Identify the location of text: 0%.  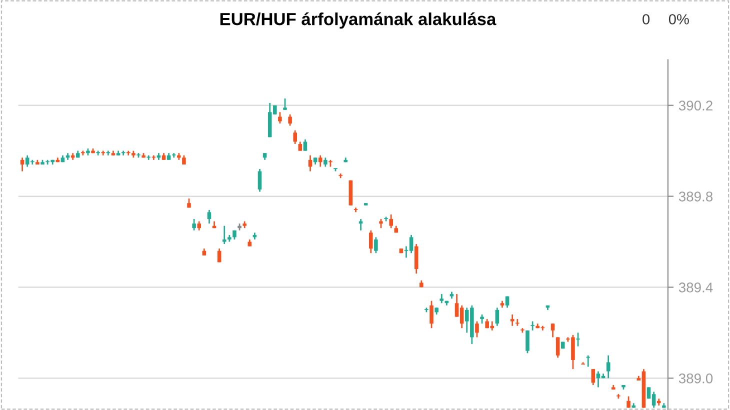
(678, 19).